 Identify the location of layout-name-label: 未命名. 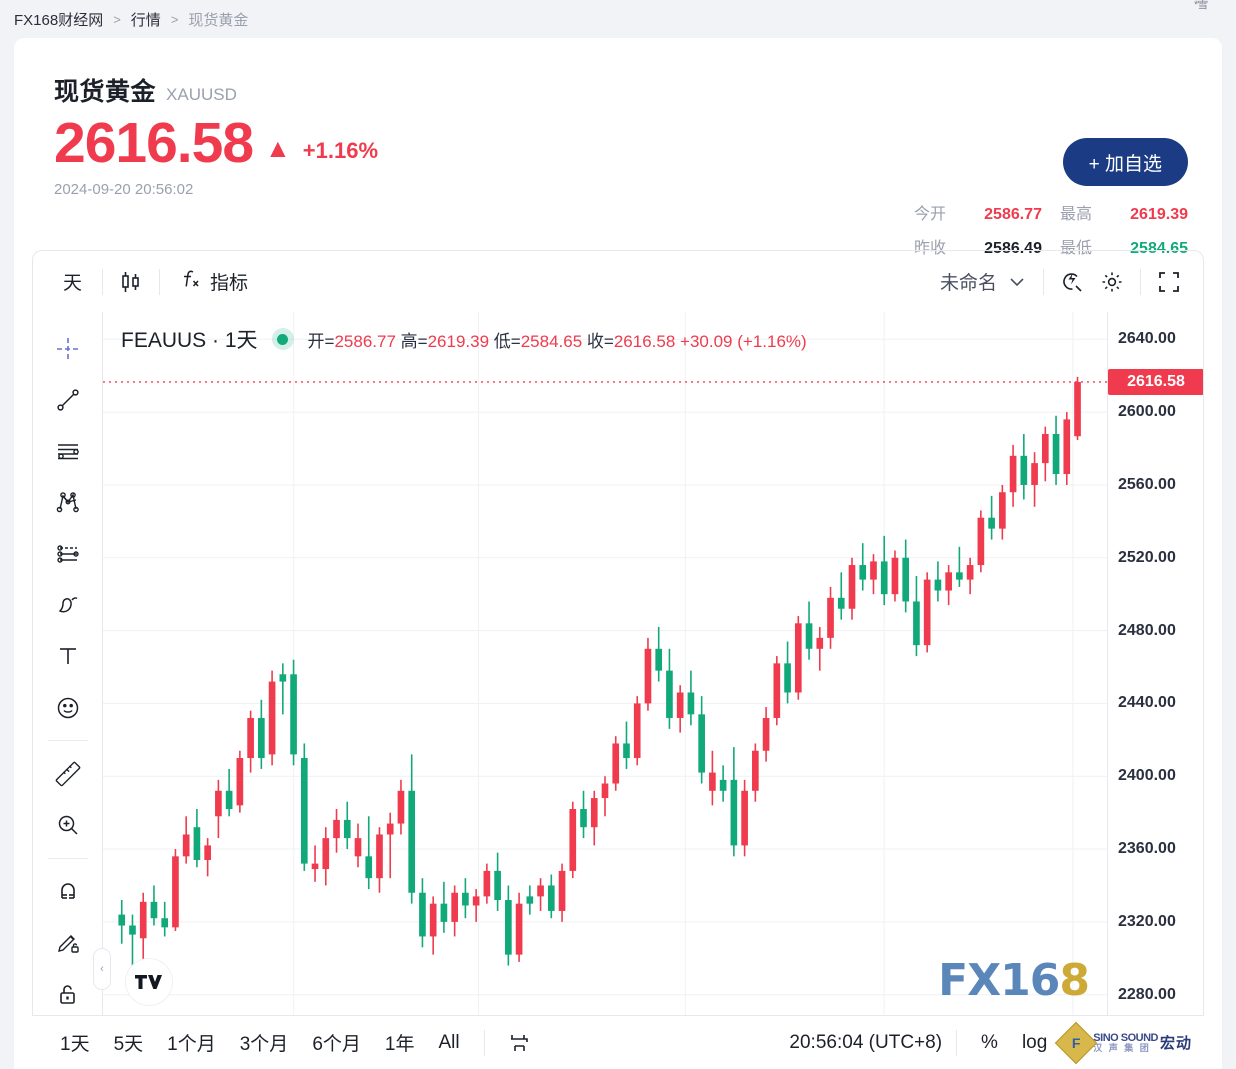
(968, 283).